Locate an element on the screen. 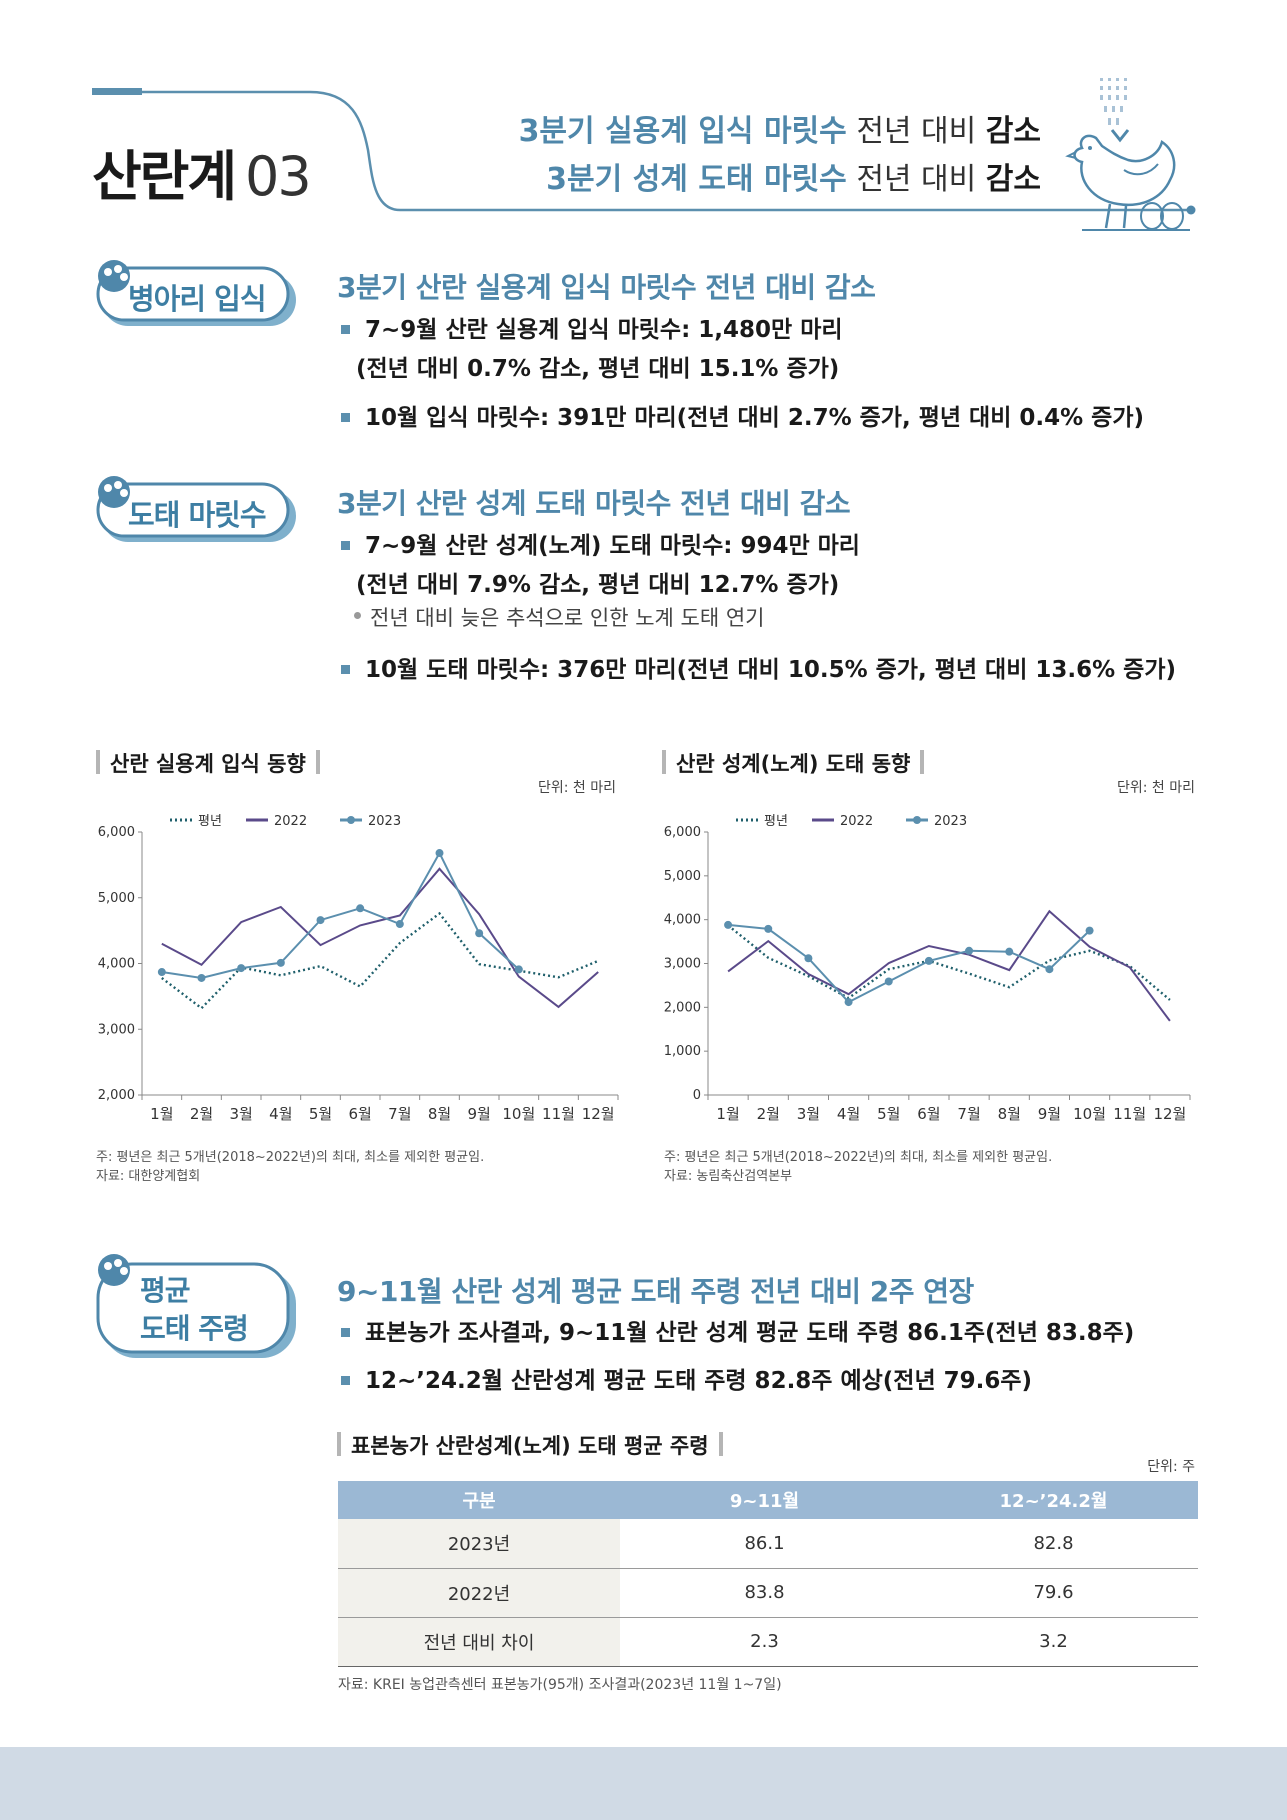 The height and width of the screenshot is (1820, 1287). table-cell: 2023년 is located at coordinates (479, 1544).